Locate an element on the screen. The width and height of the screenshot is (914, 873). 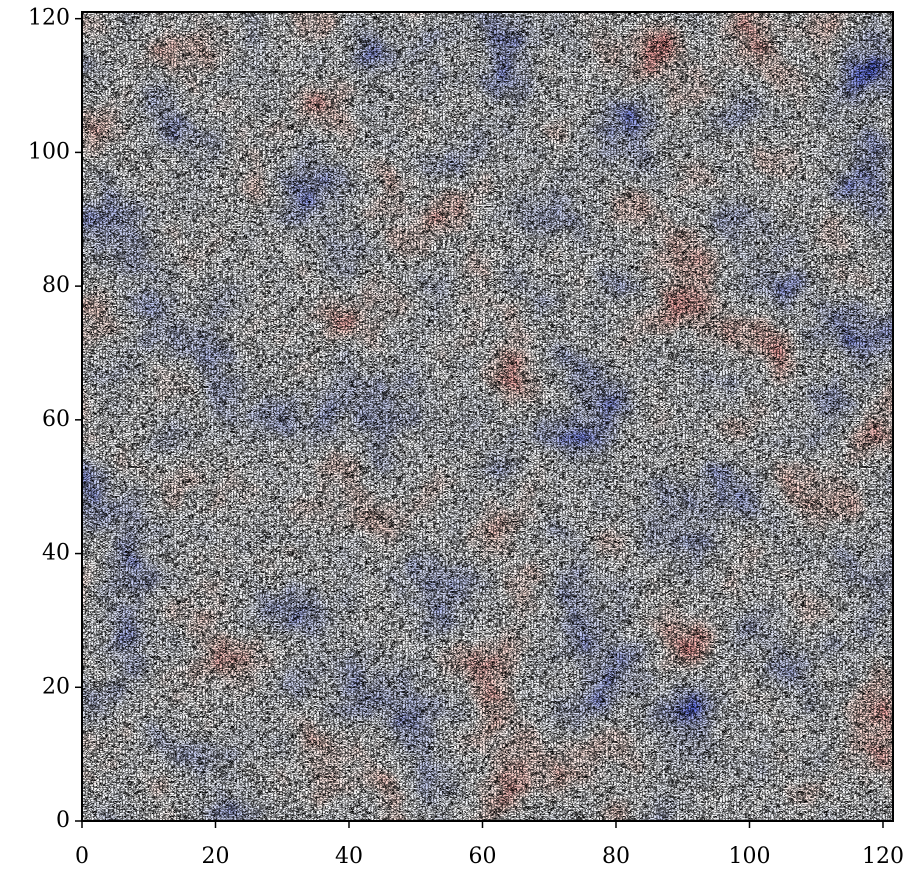
y-tick-label: 100 is located at coordinates (49, 151).